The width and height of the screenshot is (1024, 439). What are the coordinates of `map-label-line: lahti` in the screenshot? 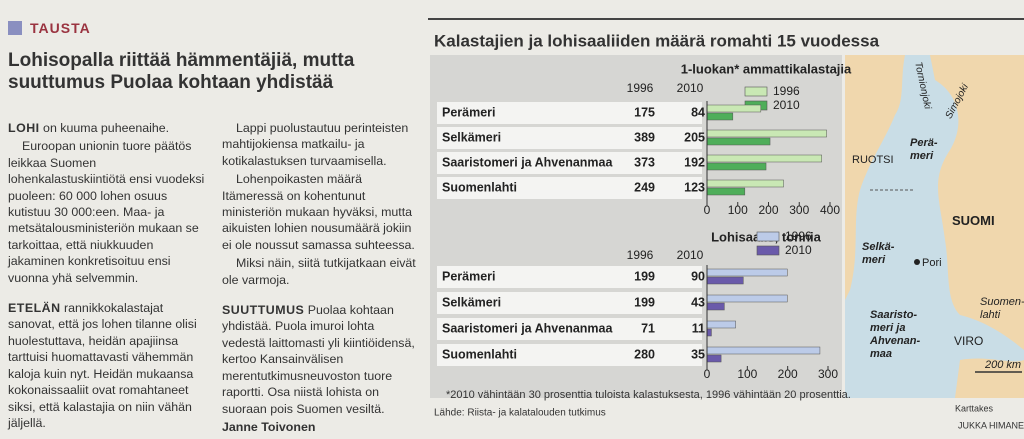 It's located at (990, 315).